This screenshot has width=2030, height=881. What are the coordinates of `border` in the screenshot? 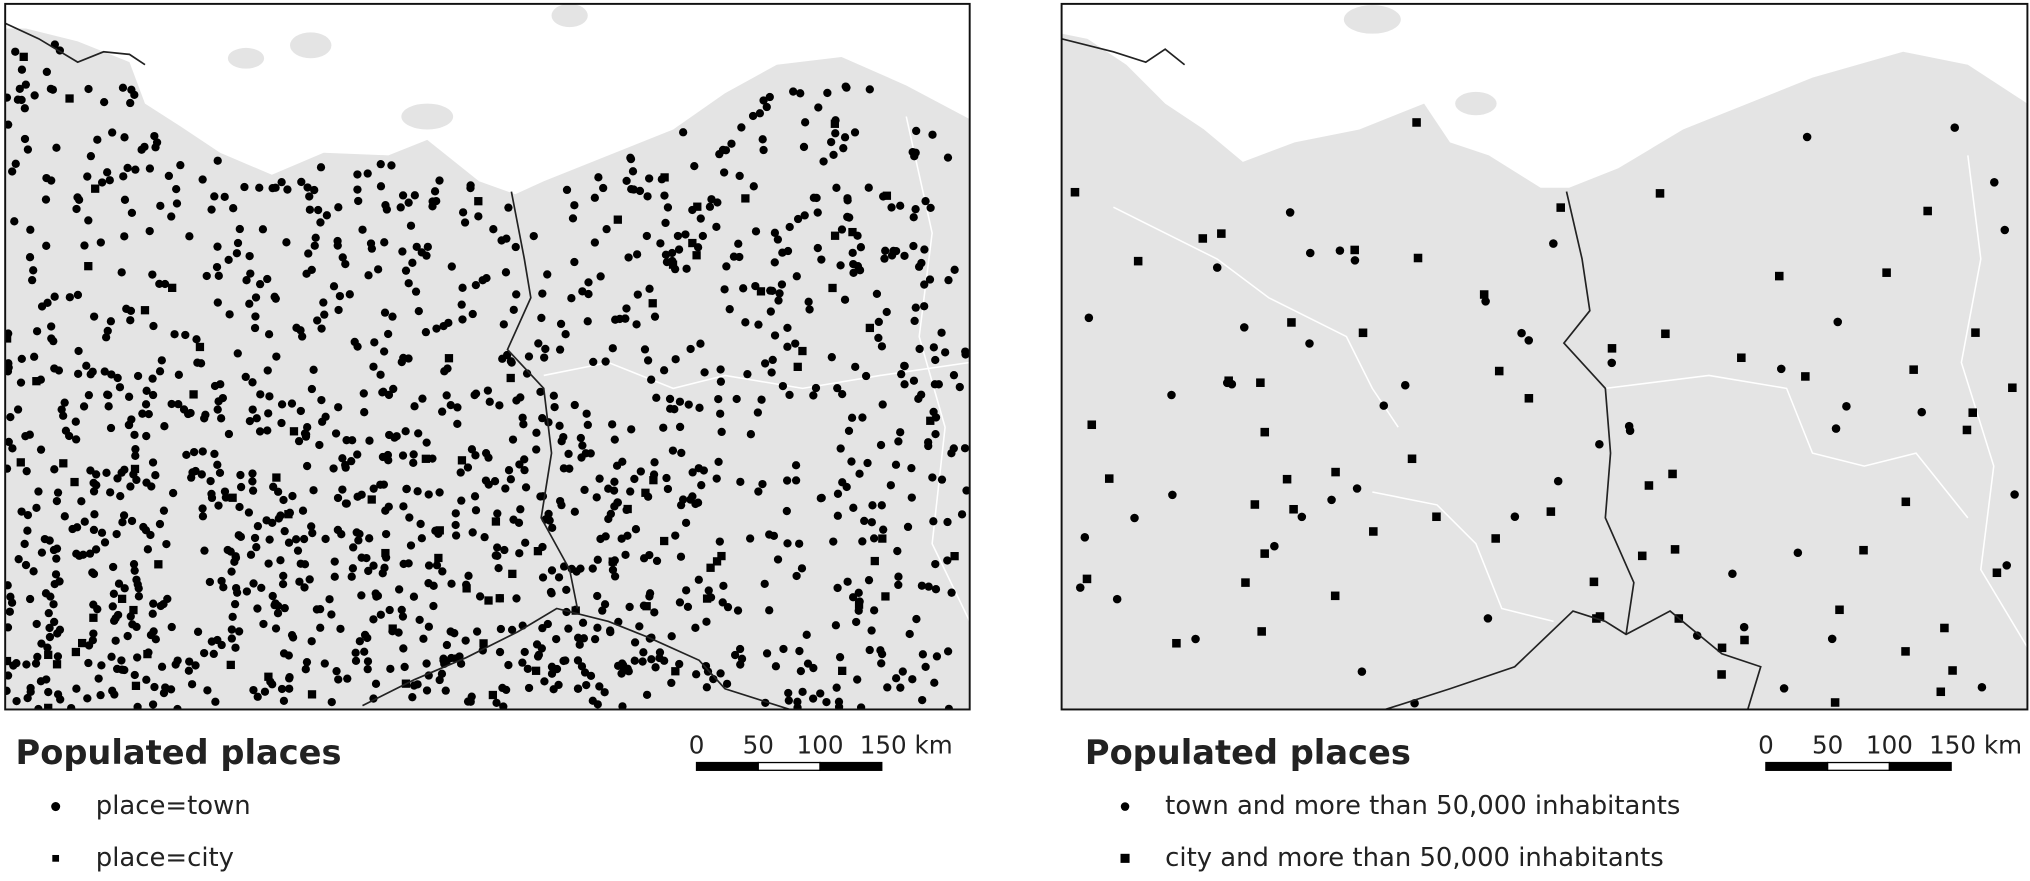 It's located at (1123, 52).